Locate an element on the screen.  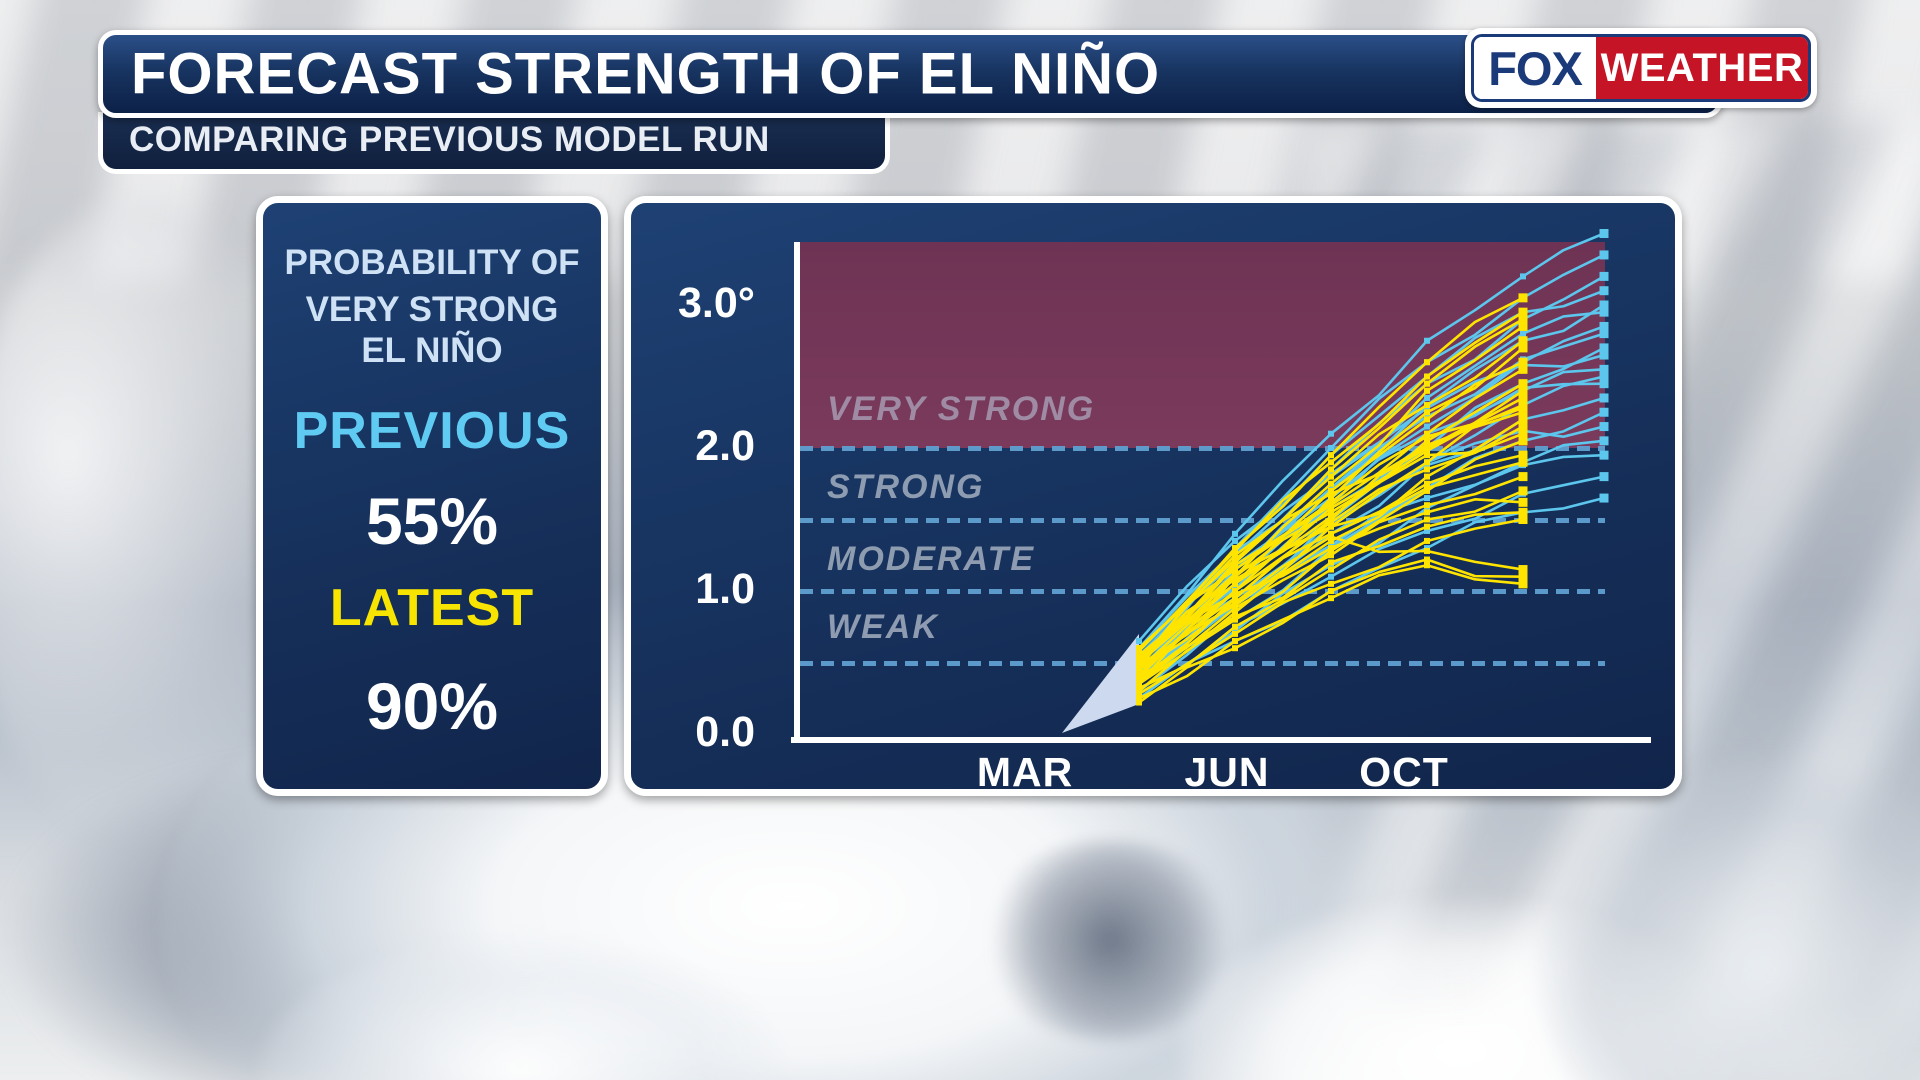
ensemble-lines-svg is located at coordinates (1335, 481).